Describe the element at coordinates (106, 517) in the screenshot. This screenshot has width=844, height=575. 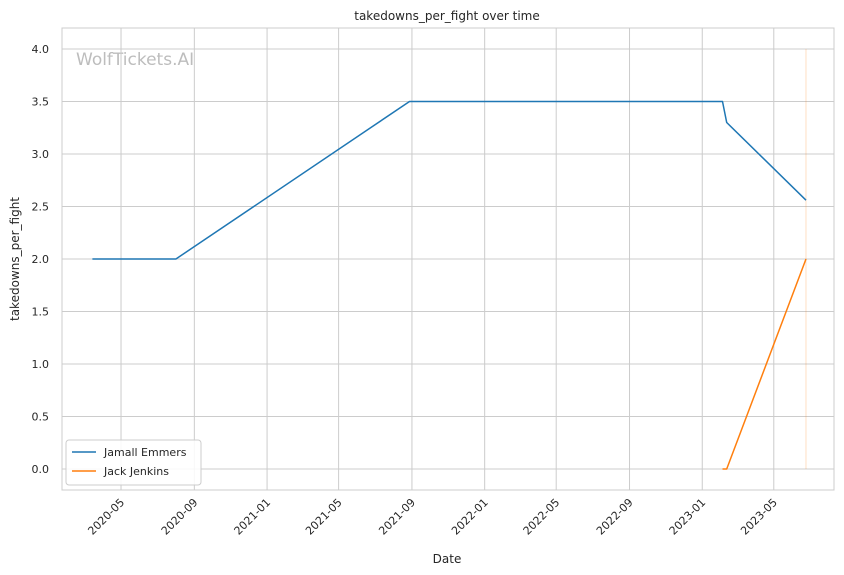
I see `x-tick-label: 2020-05` at that location.